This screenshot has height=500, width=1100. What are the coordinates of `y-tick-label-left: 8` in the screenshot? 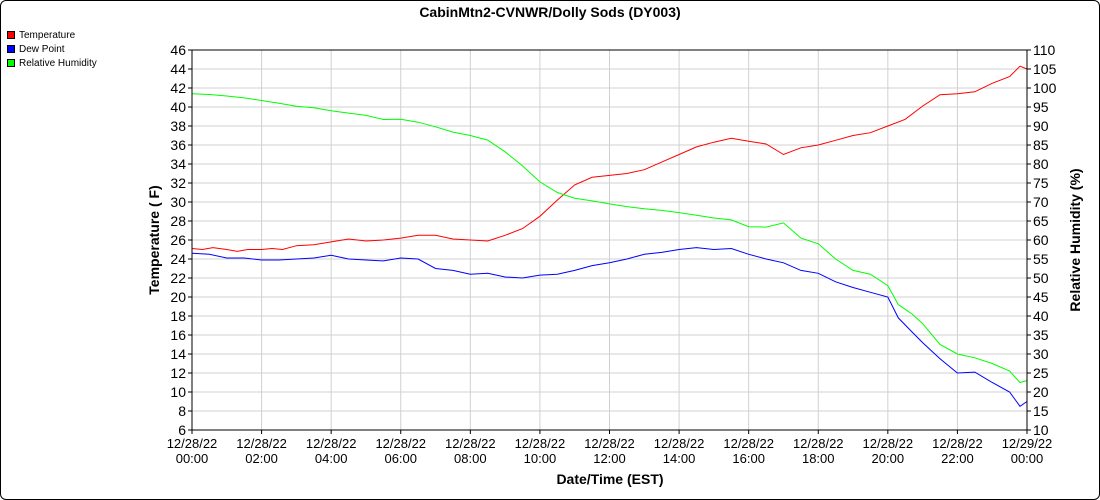 It's located at (182, 411).